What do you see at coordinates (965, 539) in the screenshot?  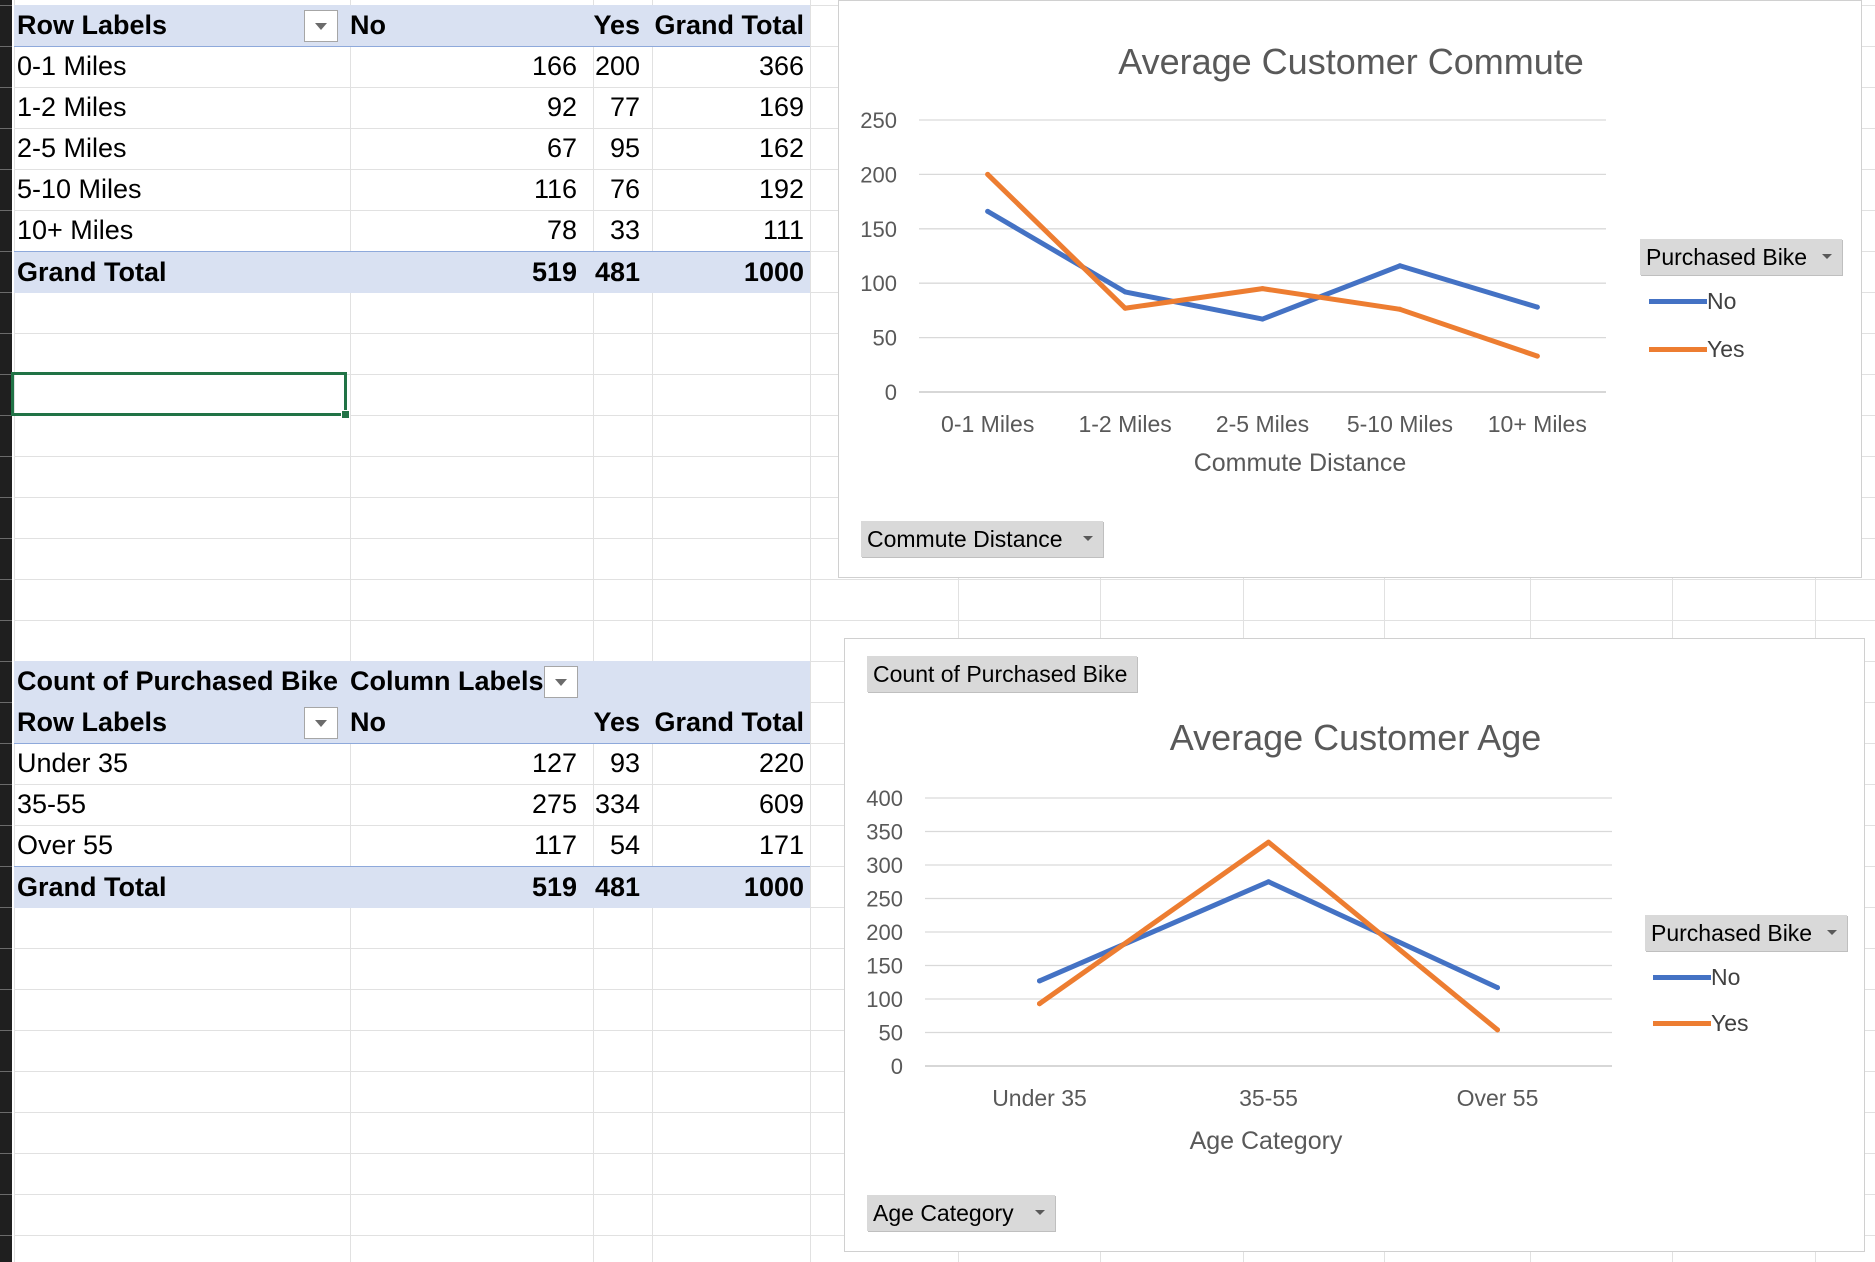 I see `field-button-label: Commute Distance` at bounding box center [965, 539].